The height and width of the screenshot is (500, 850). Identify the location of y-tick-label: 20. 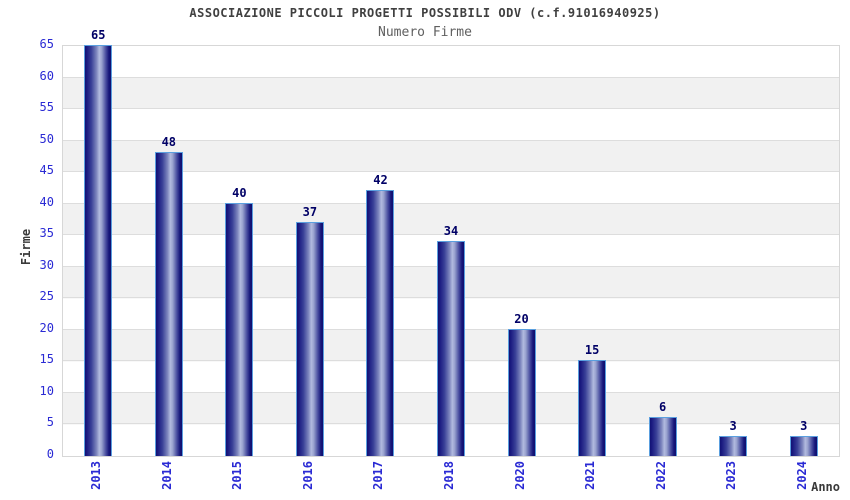
(46, 327).